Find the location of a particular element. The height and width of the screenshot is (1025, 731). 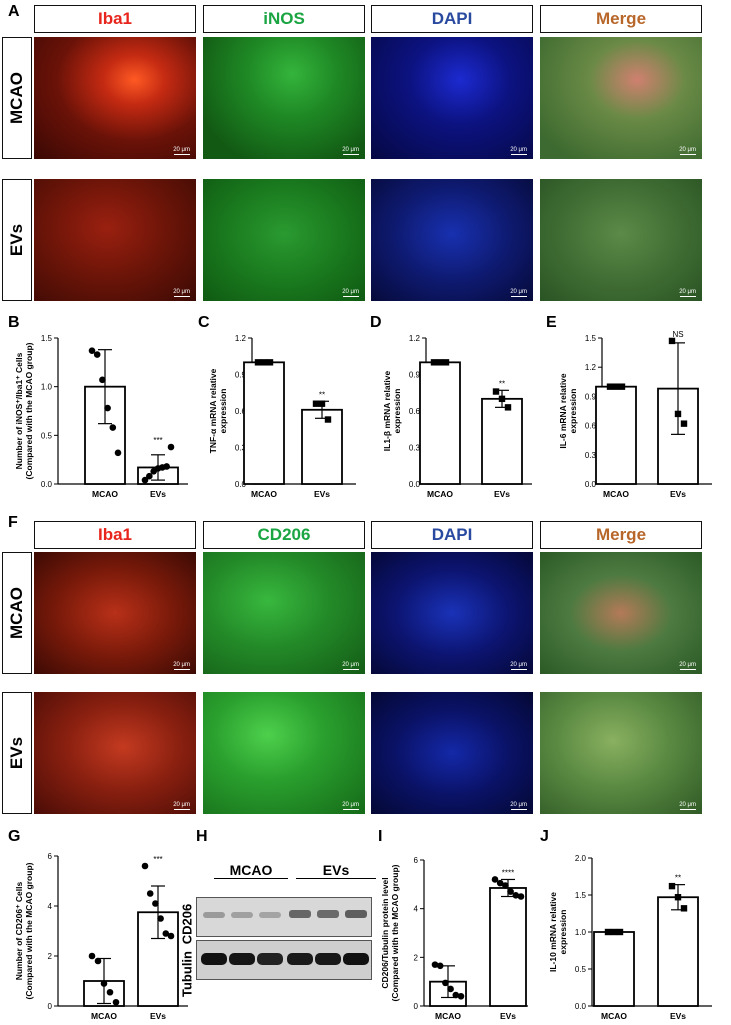

panel-label-b: B is located at coordinates (14, 322).